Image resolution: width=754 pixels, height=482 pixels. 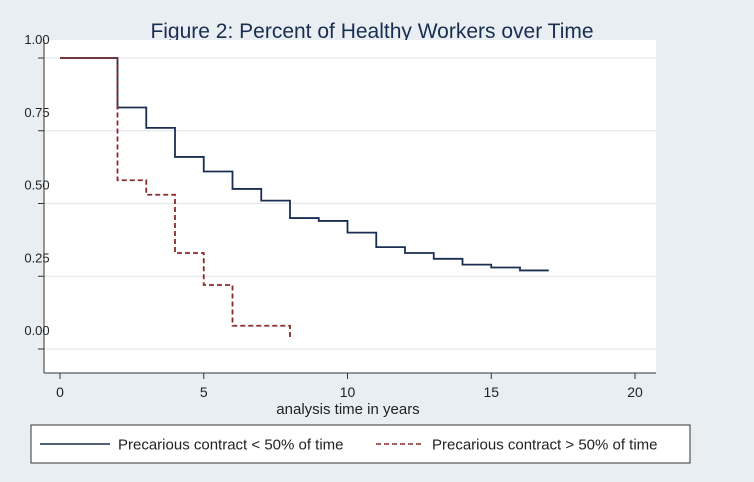 What do you see at coordinates (635, 392) in the screenshot?
I see `x-tick-label-4: 20` at bounding box center [635, 392].